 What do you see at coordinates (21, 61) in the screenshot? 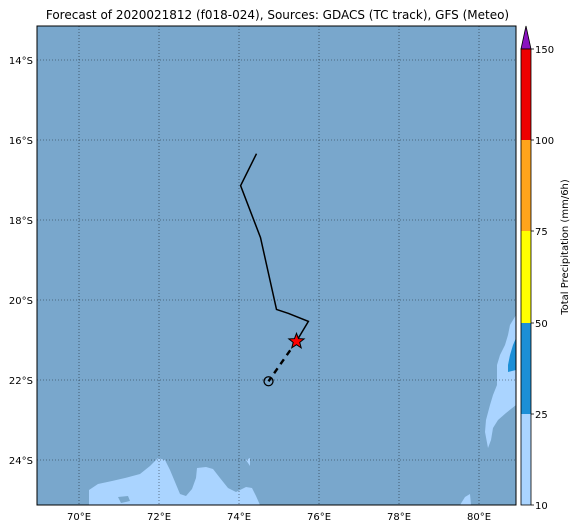
I see `lat-tick: 14°S` at bounding box center [21, 61].